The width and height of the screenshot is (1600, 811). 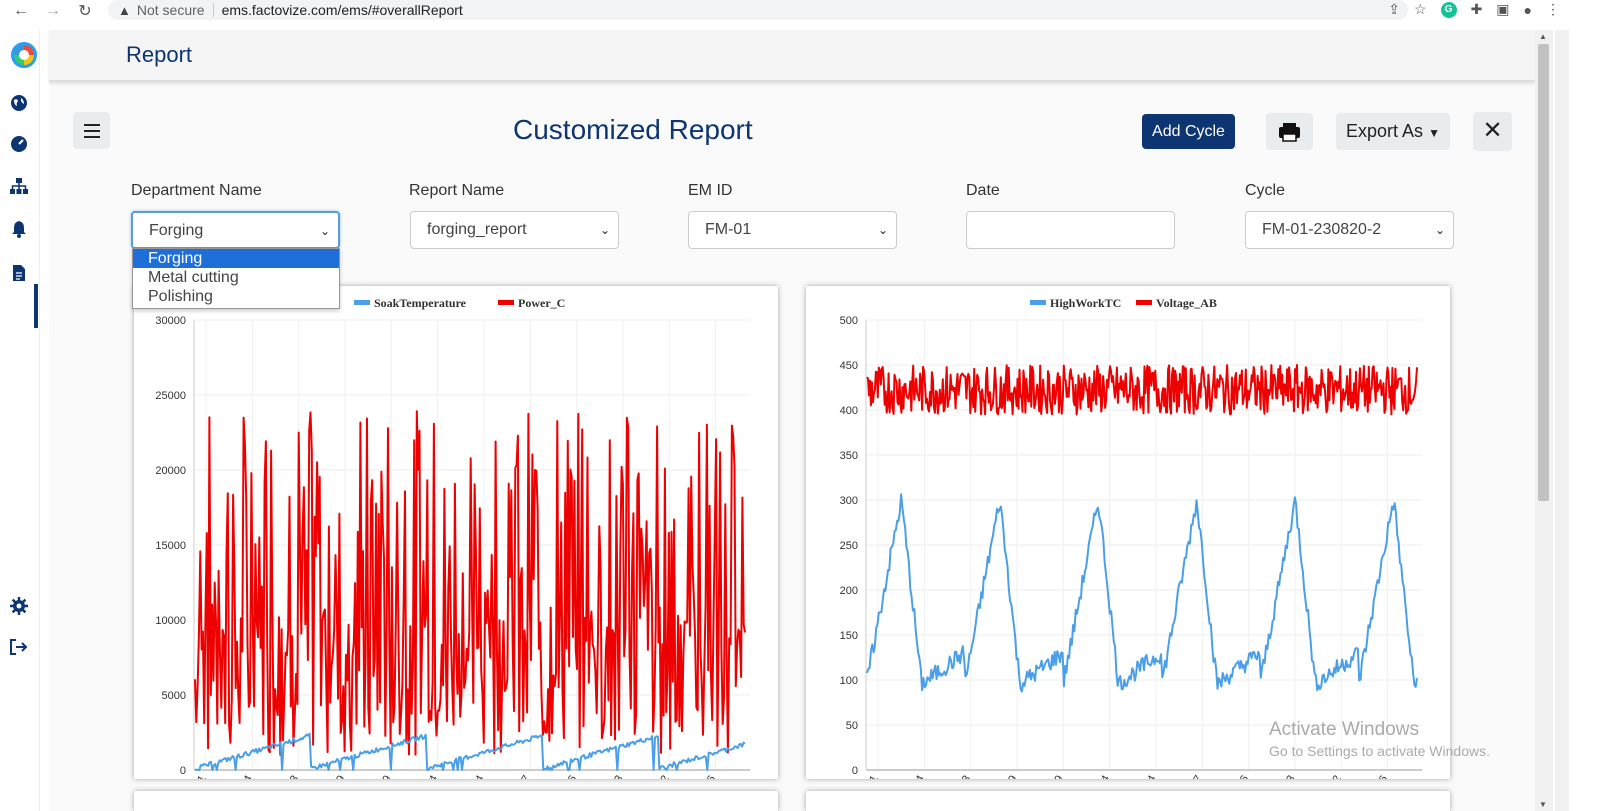 I want to click on scroll-up-icon: ▲, so click(x=1543, y=36).